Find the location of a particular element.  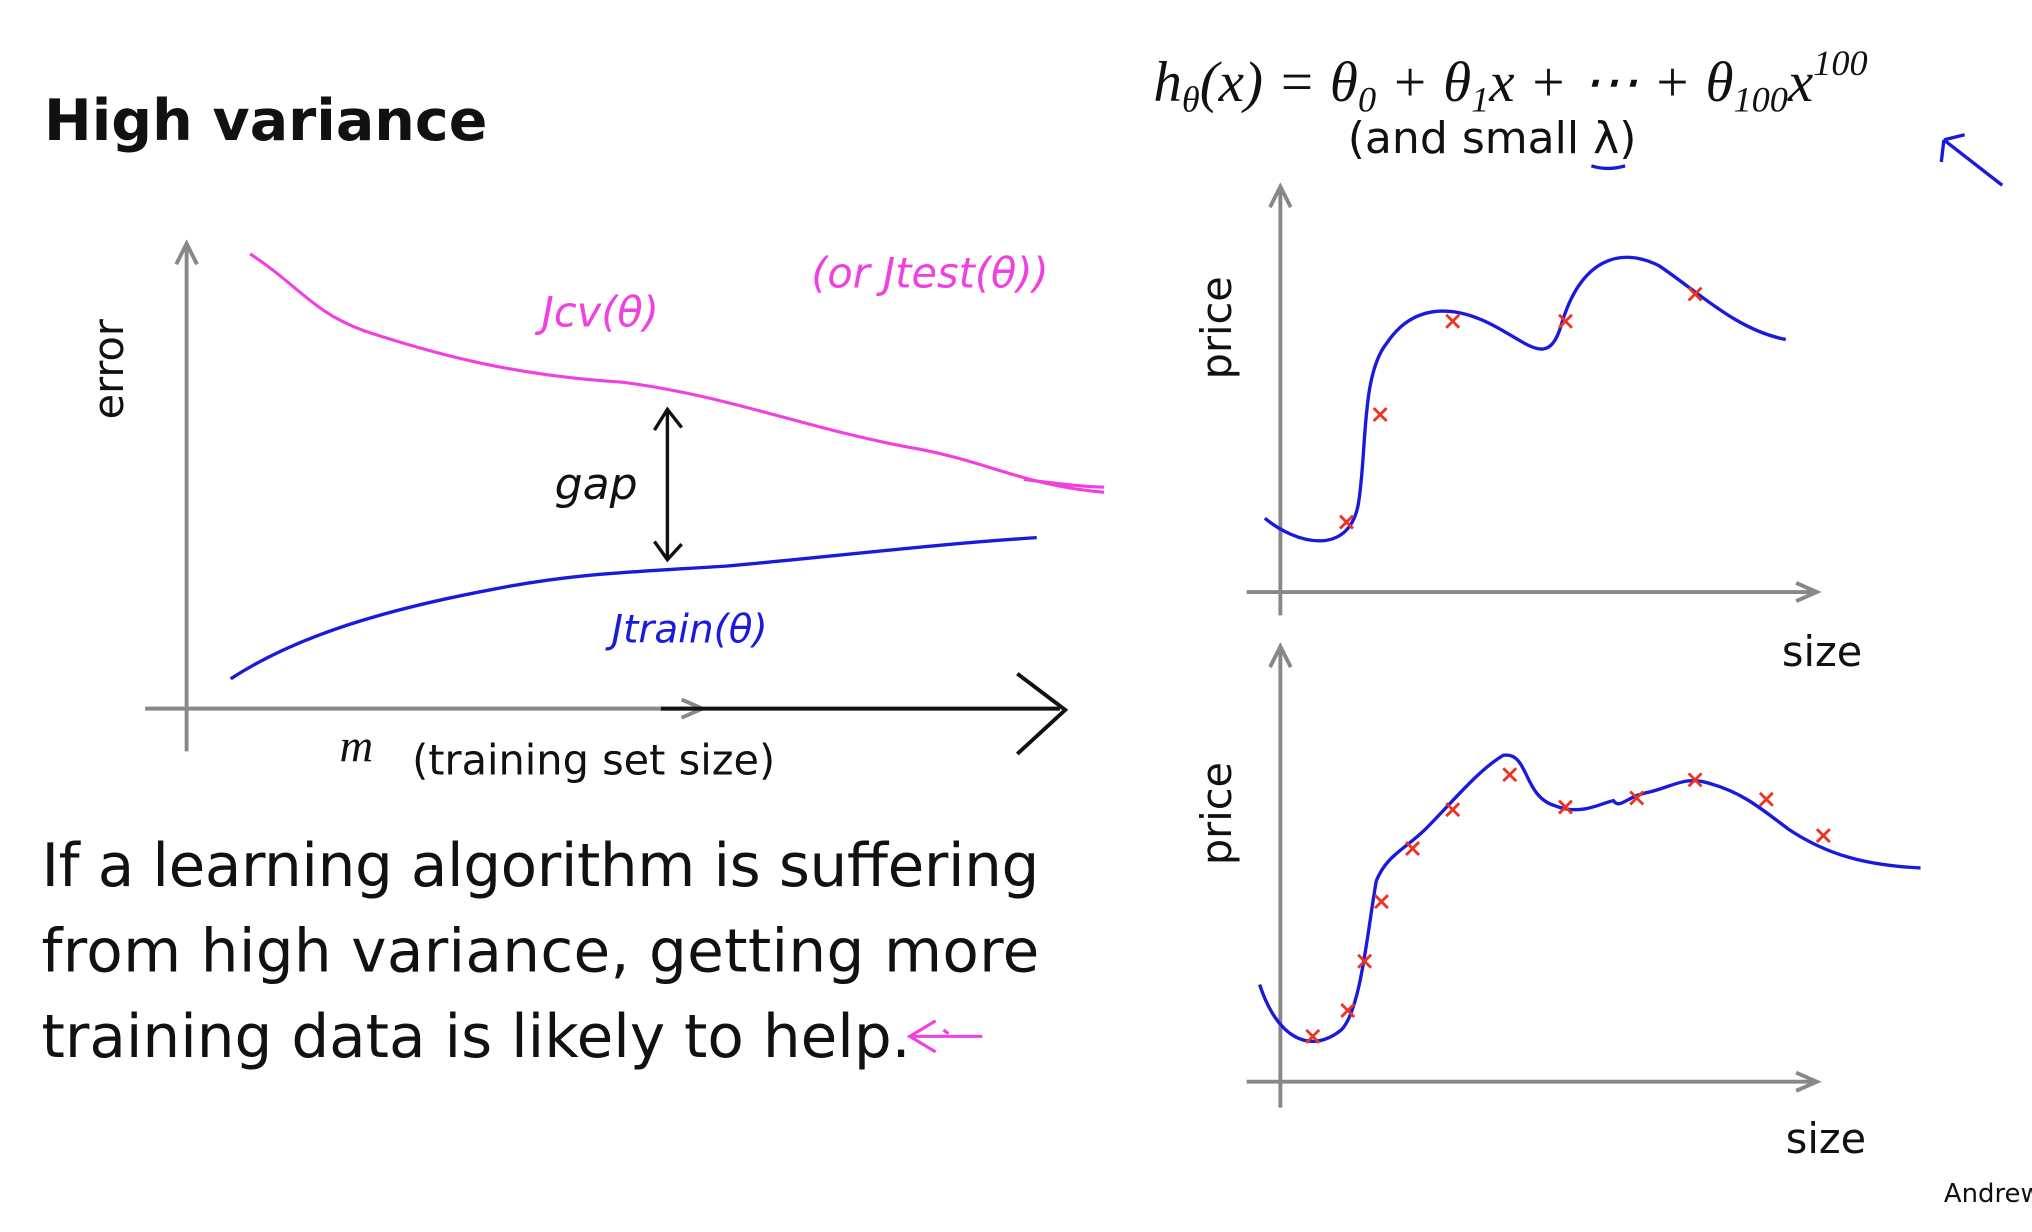

formula-sub: 0 is located at coordinates (1367, 99).